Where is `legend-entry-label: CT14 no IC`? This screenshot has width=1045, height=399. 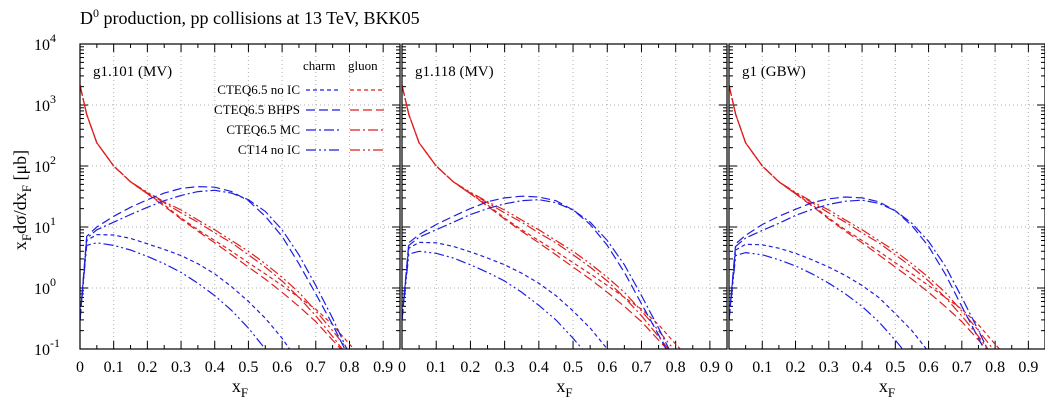
legend-entry-label: CT14 no IC is located at coordinates (269, 149).